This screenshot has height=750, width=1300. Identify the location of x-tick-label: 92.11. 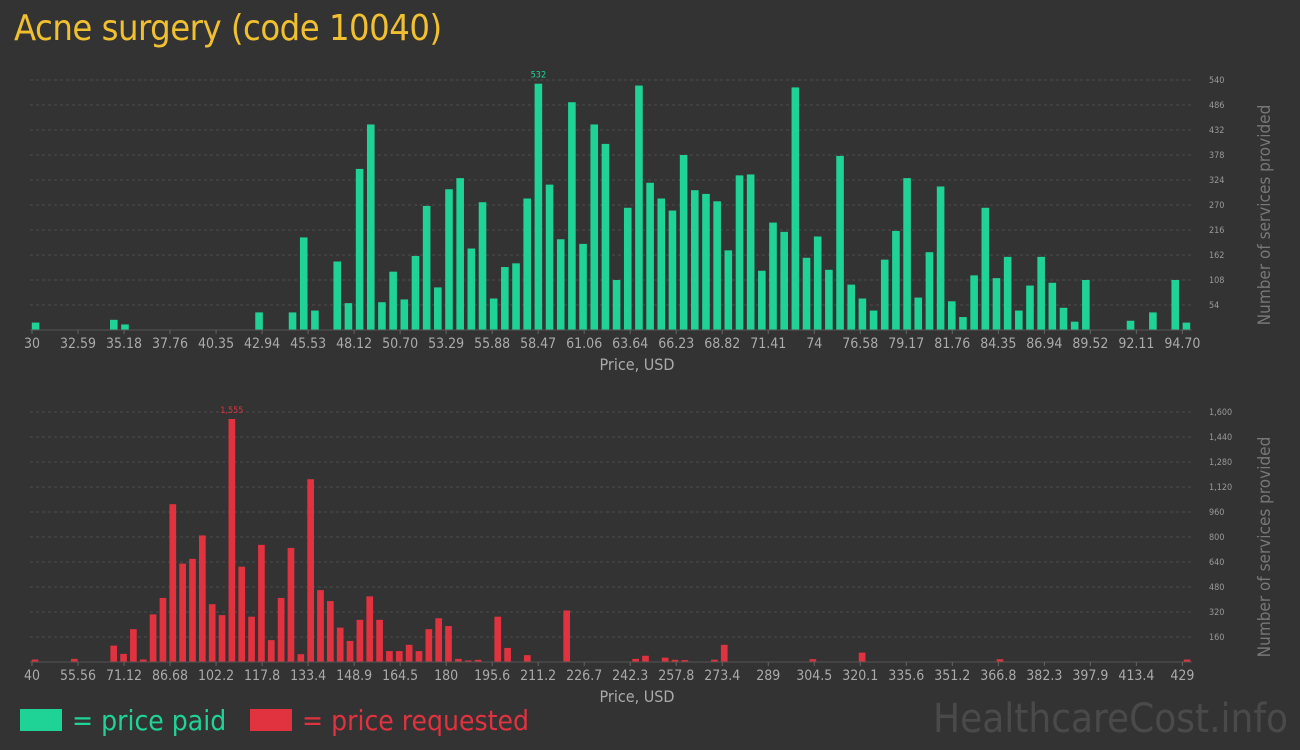
(1136, 344).